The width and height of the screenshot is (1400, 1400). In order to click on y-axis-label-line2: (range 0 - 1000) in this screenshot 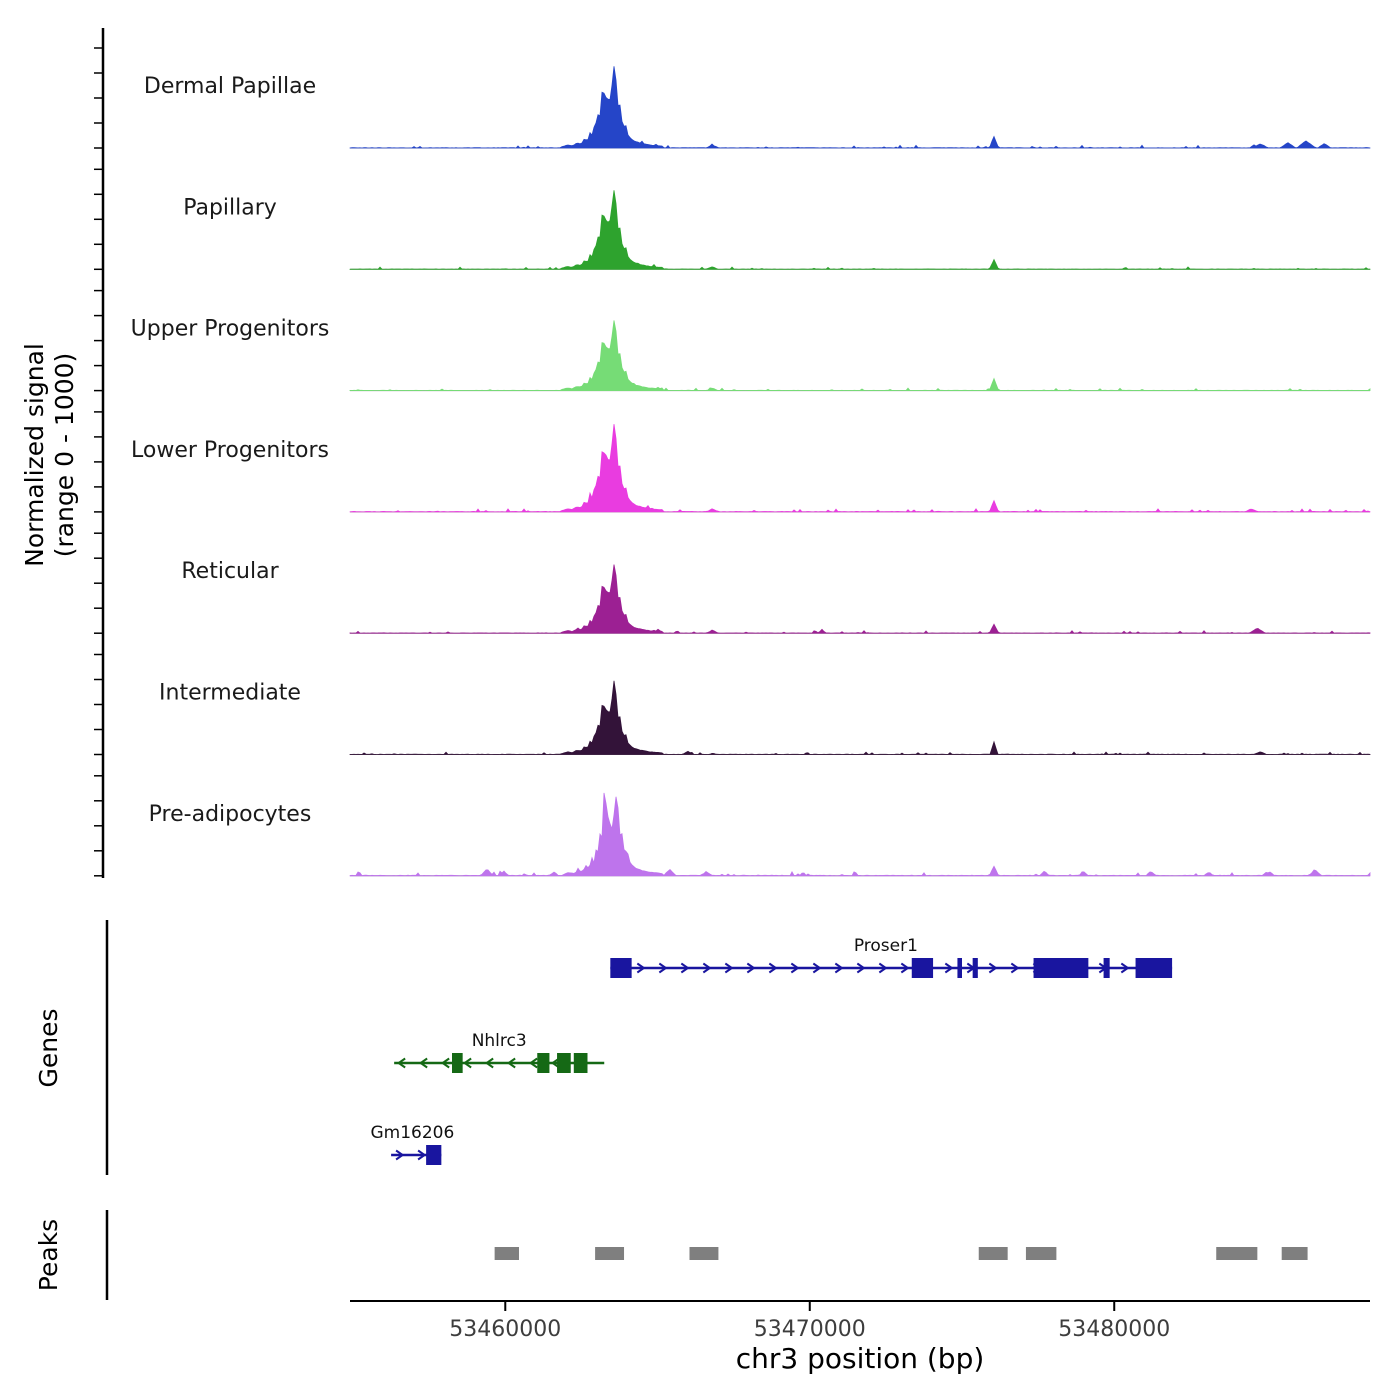, I will do `click(64, 455)`.